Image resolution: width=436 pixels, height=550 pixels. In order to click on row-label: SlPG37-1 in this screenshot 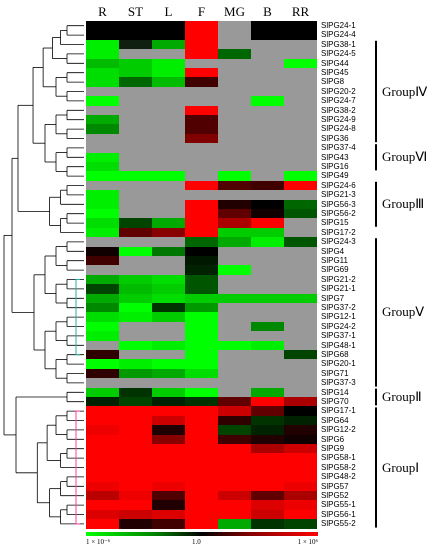, I will do `click(338, 336)`.